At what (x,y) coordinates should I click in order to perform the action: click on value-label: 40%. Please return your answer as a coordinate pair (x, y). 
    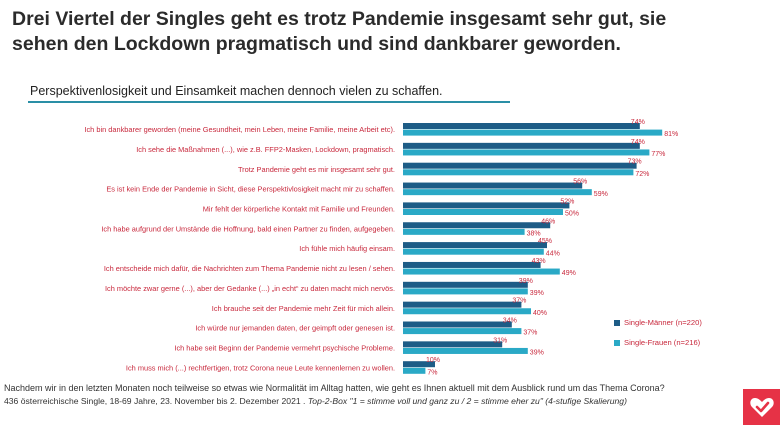
    Looking at the image, I should click on (540, 313).